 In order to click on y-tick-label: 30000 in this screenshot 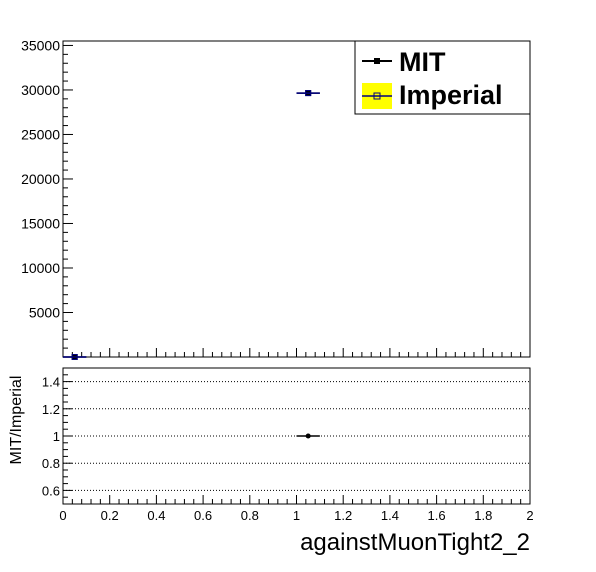, I will do `click(40, 90)`.